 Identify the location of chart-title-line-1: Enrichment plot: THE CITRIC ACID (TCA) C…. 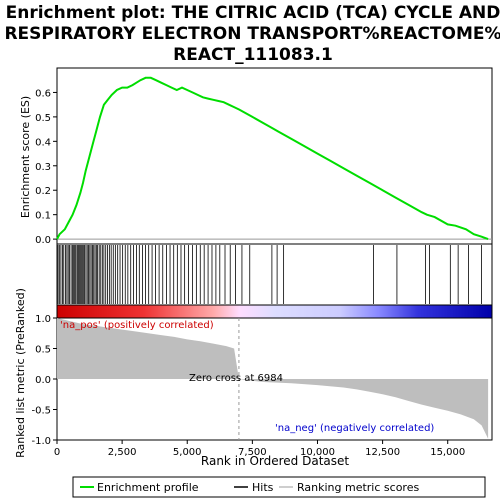
(253, 13).